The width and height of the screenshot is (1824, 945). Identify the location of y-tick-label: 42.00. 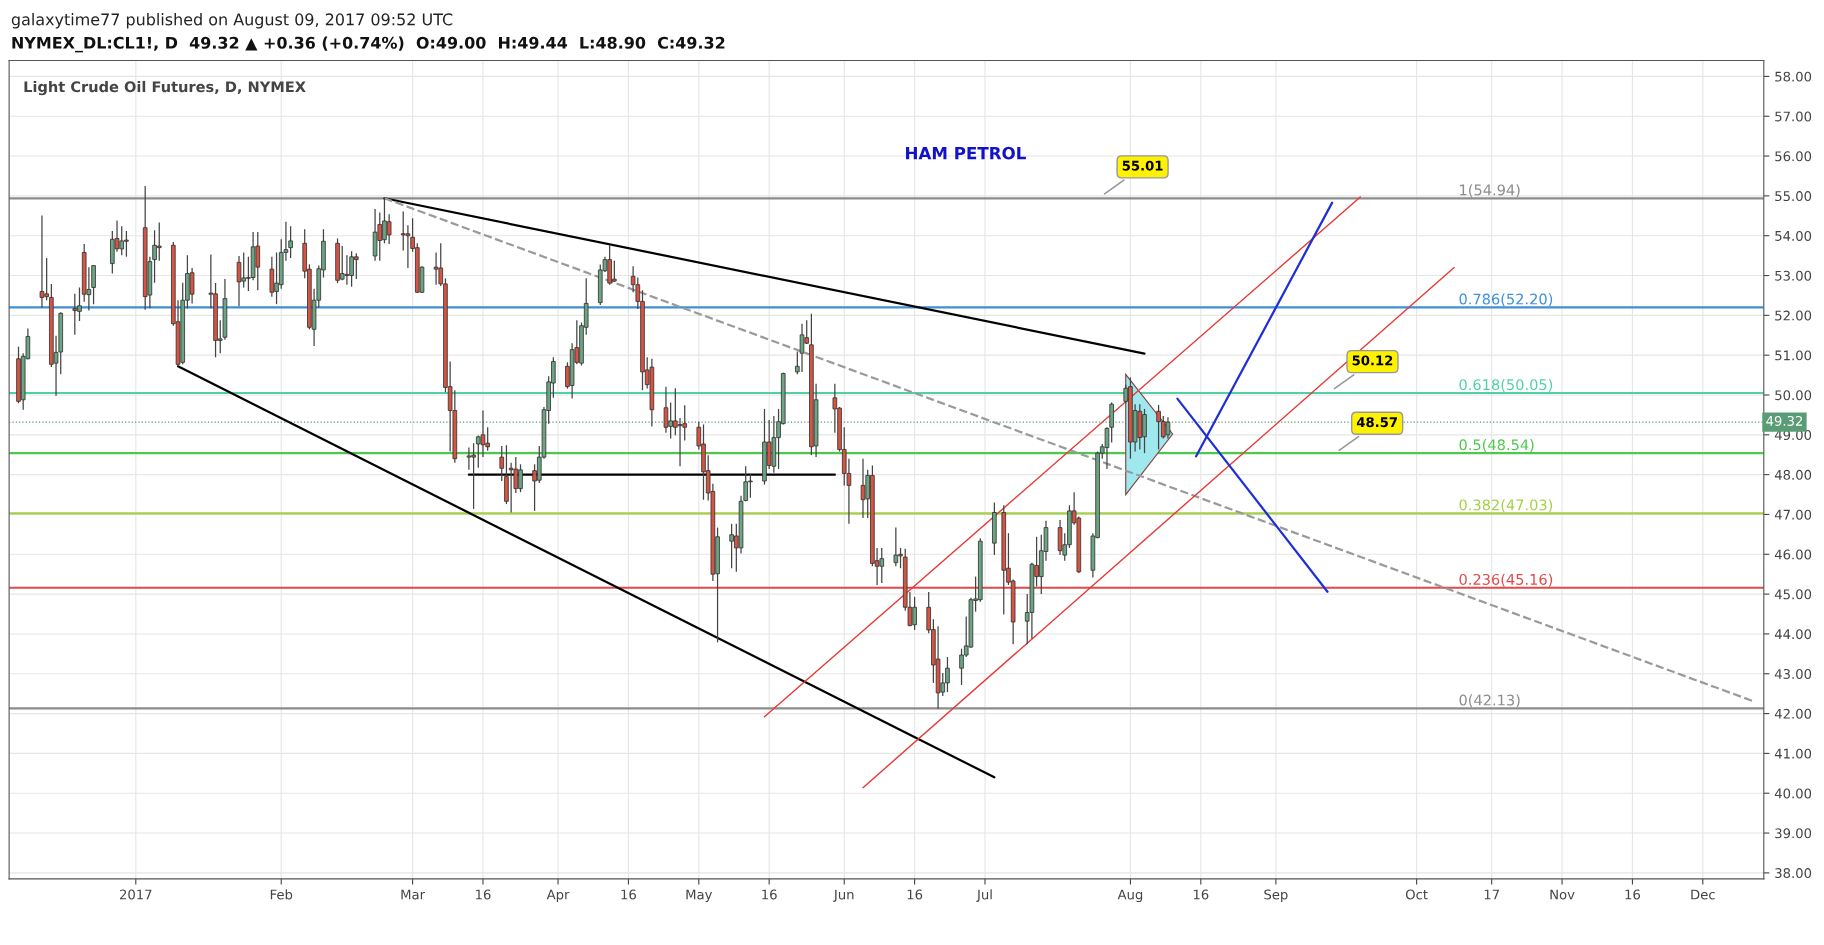
(1793, 713).